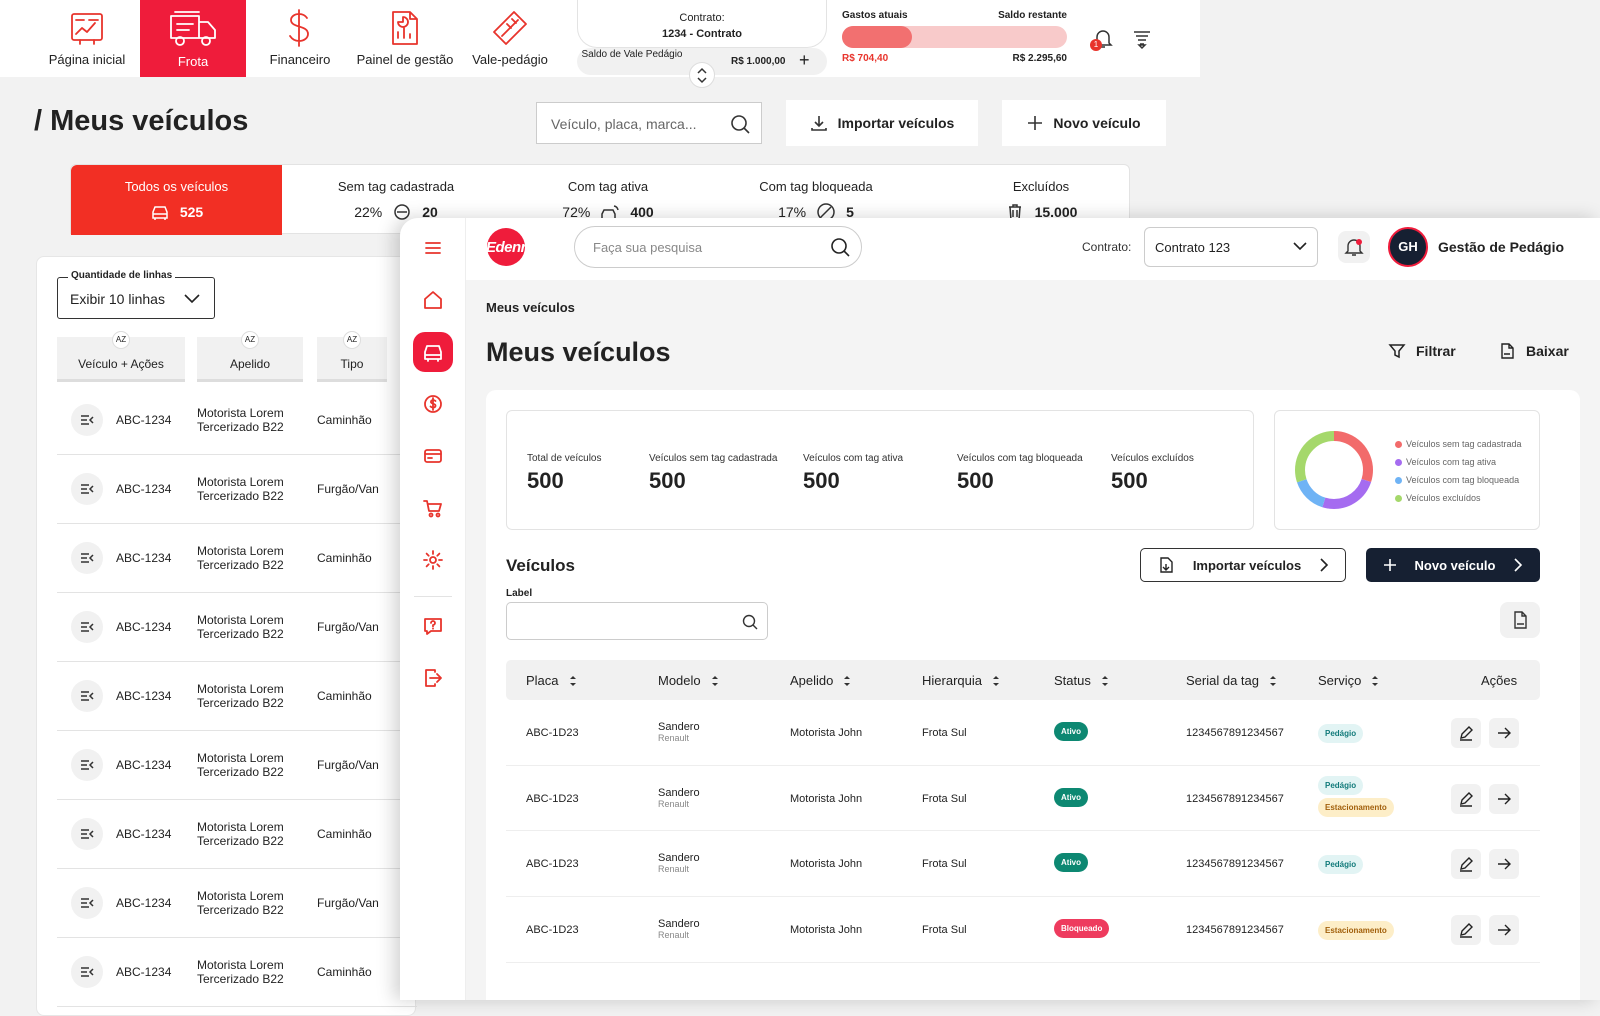 This screenshot has height=1016, width=1600. Describe the element at coordinates (521, 247) in the screenshot. I see `edenred-logo: Edenred` at that location.